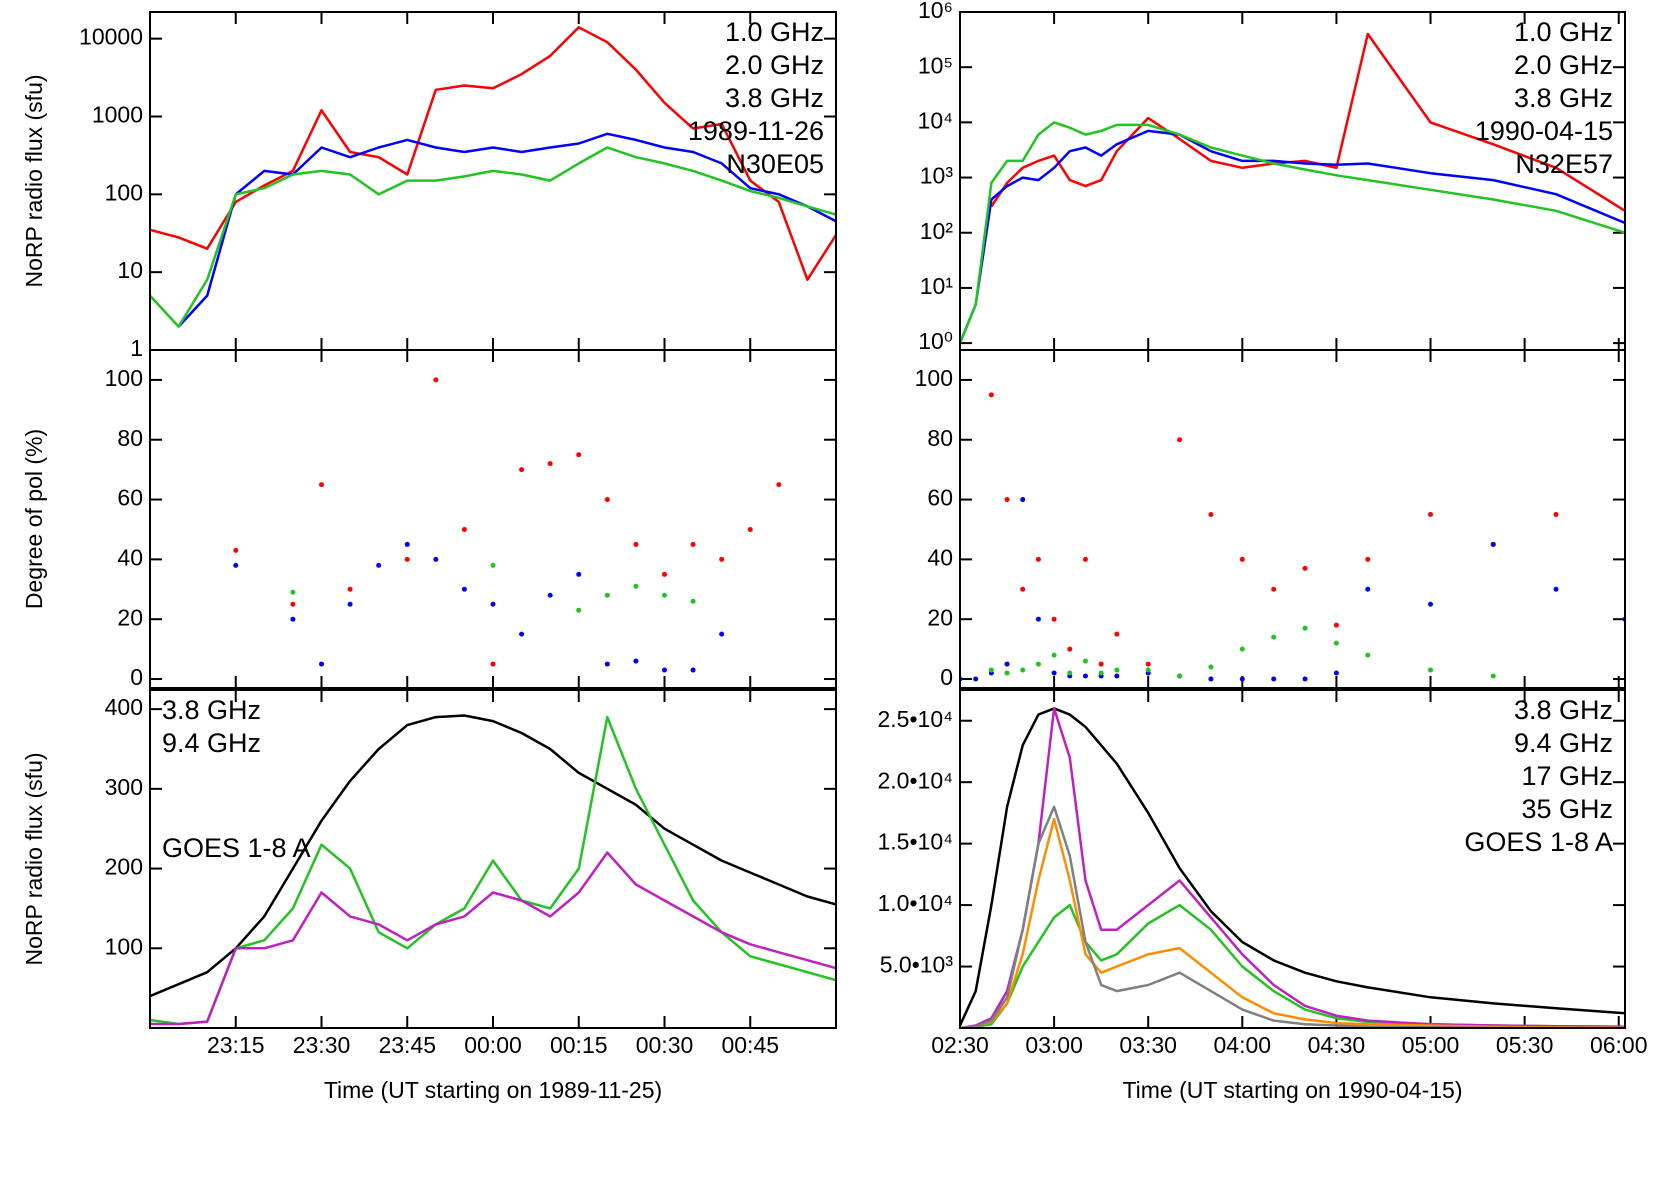 Image resolution: width=1661 pixels, height=1177 pixels. Describe the element at coordinates (130, 270) in the screenshot. I see `y-tick-label: 10` at that location.